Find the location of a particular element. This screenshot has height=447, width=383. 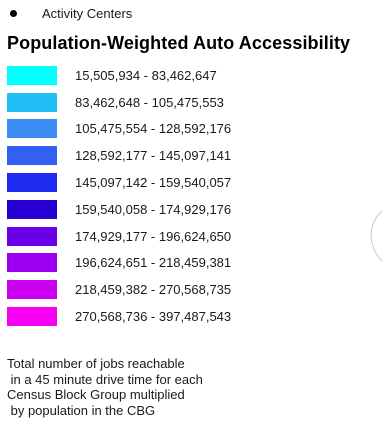

range-label: 270,568,736 - 397,487,543 is located at coordinates (153, 317).